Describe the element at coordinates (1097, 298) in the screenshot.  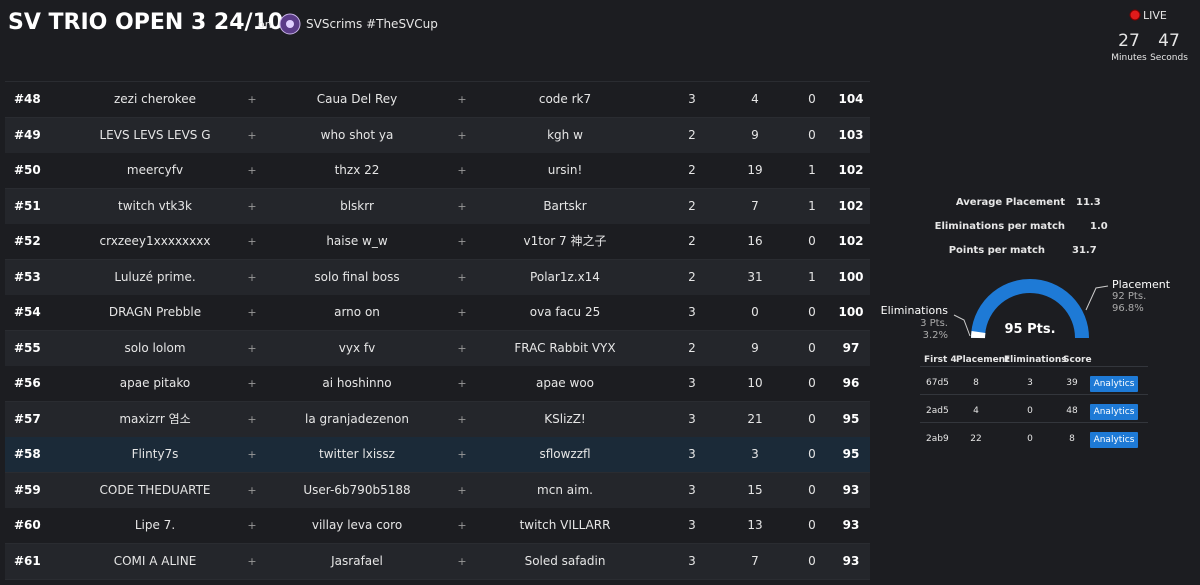
I see `place-leader` at that location.